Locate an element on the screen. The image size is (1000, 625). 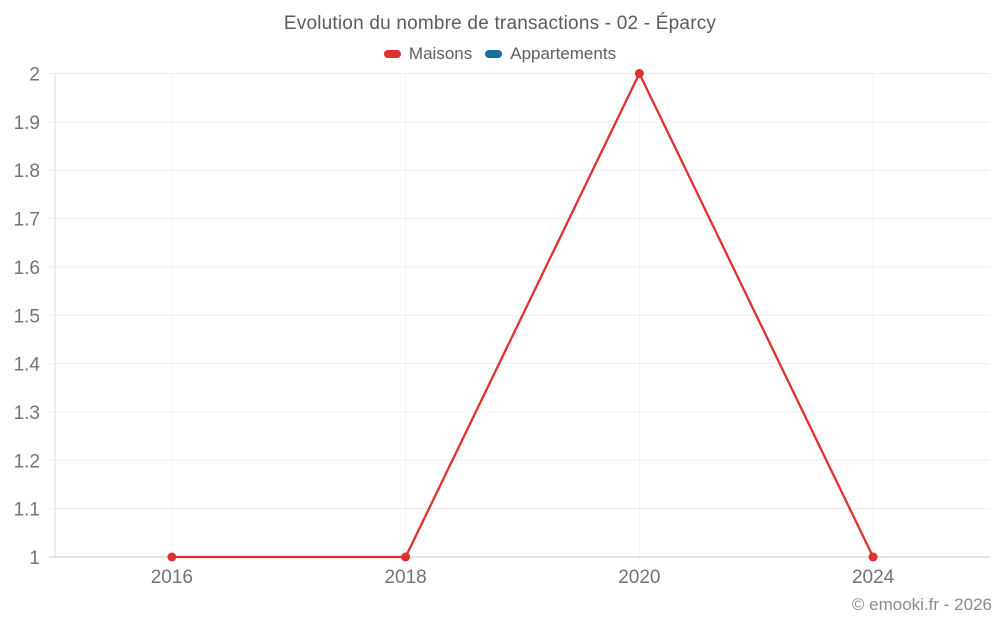
legend-label-maisons: Maisons is located at coordinates (440, 53).